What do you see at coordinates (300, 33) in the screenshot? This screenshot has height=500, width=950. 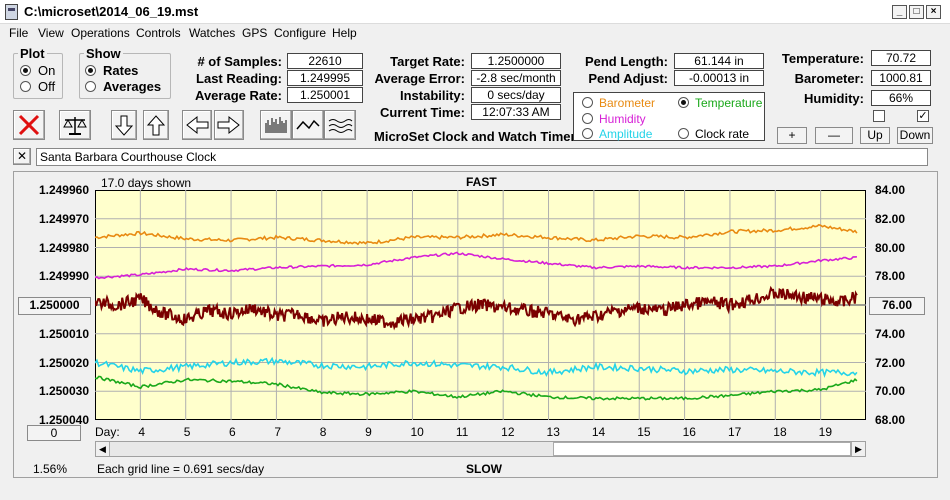 I see `menu-configure: Configure` at bounding box center [300, 33].